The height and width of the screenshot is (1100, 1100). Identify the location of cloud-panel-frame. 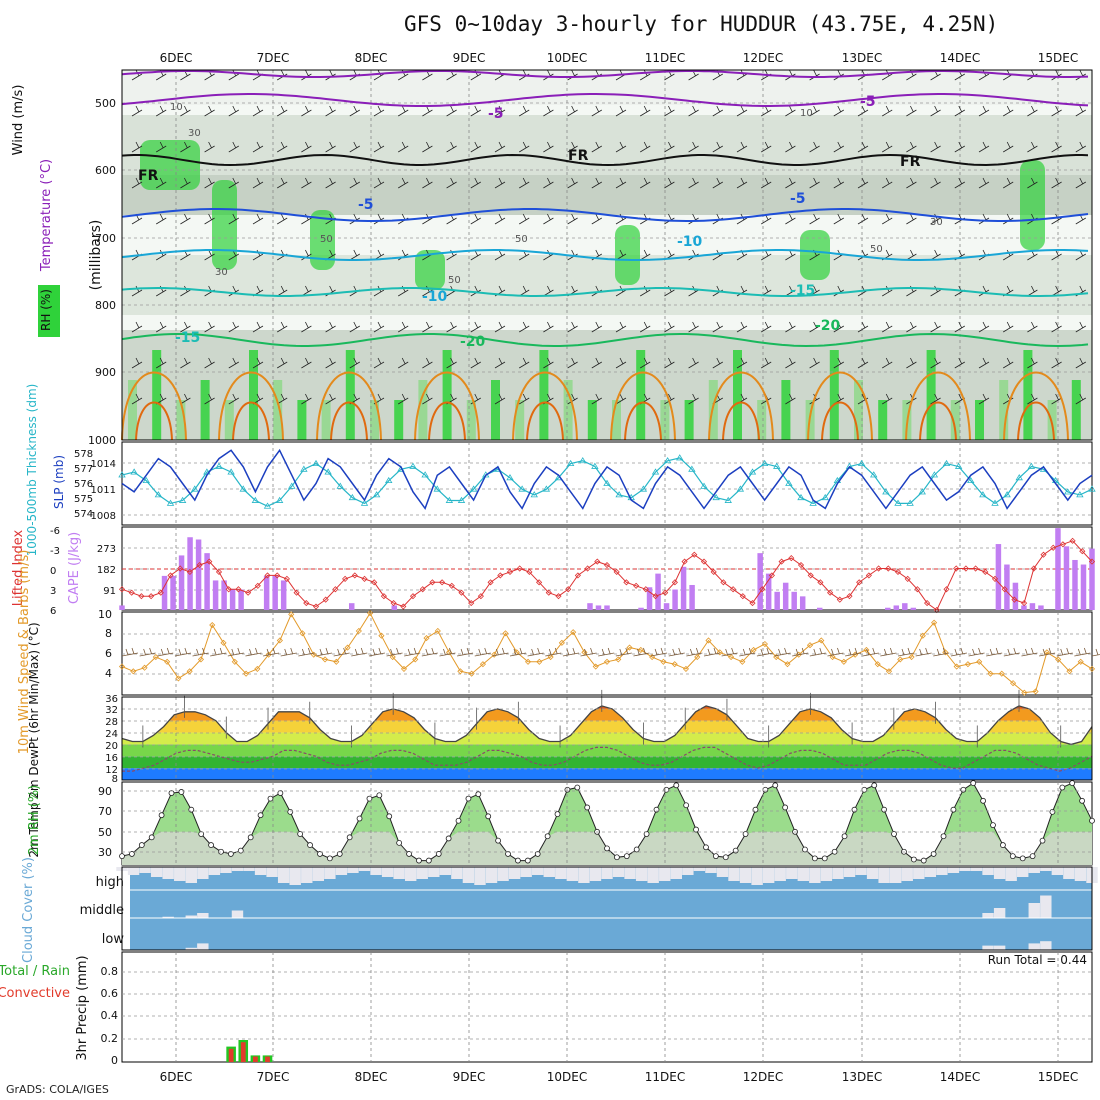
(607, 908).